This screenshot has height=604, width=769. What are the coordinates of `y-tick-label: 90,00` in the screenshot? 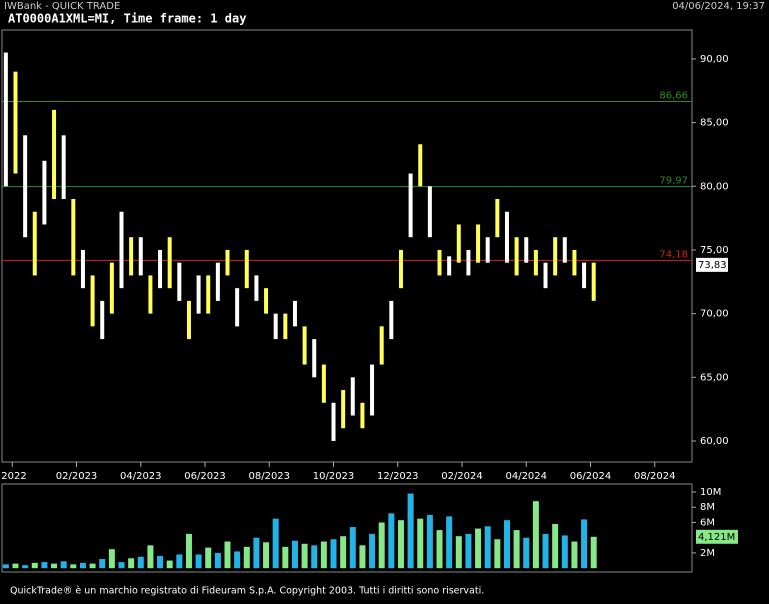 It's located at (714, 59).